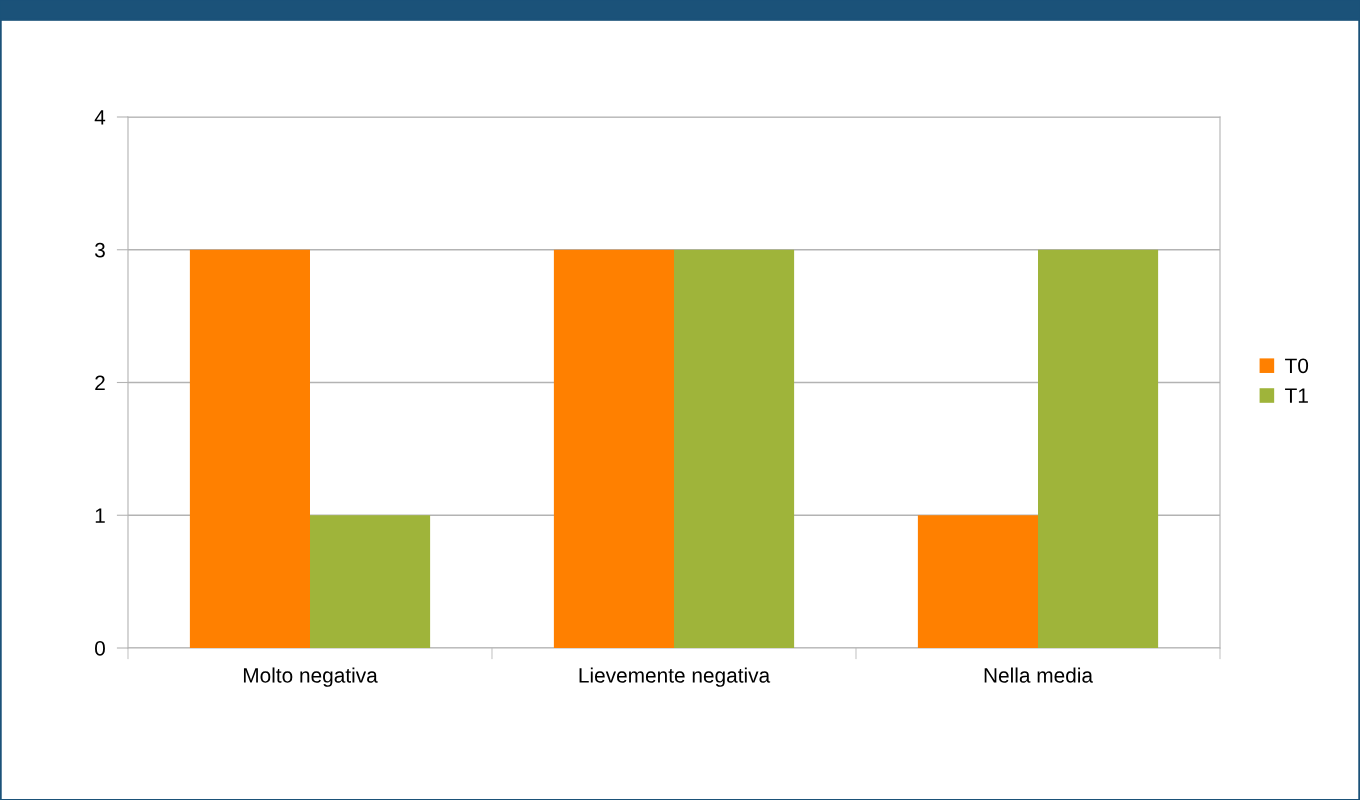  Describe the element at coordinates (1296, 395) in the screenshot. I see `legend-label: T1` at that location.